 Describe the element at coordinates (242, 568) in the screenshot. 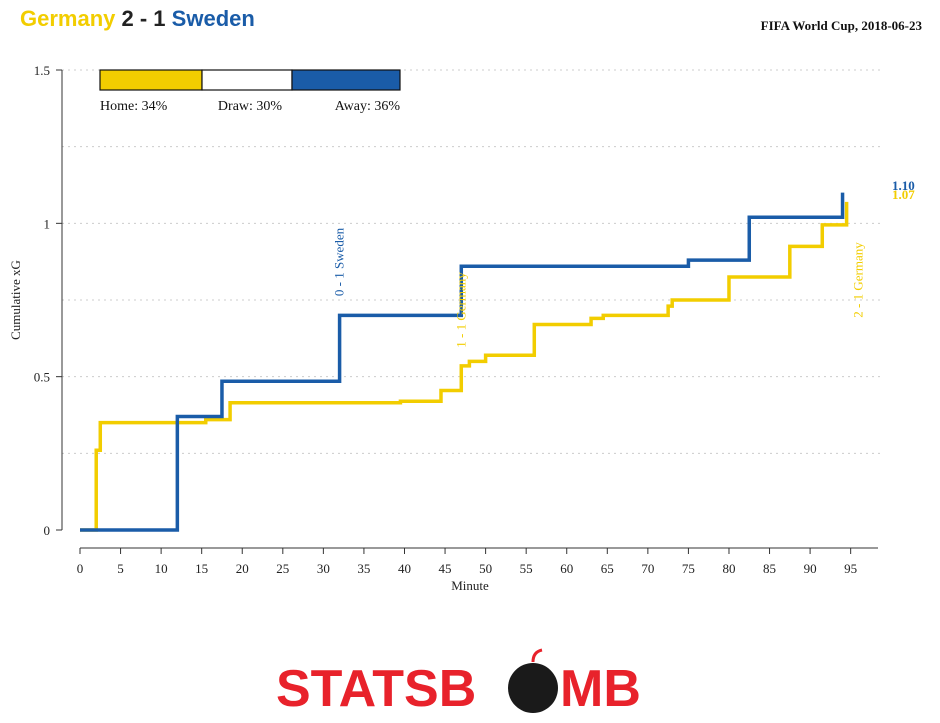

I see `x-tick-label: 20` at that location.